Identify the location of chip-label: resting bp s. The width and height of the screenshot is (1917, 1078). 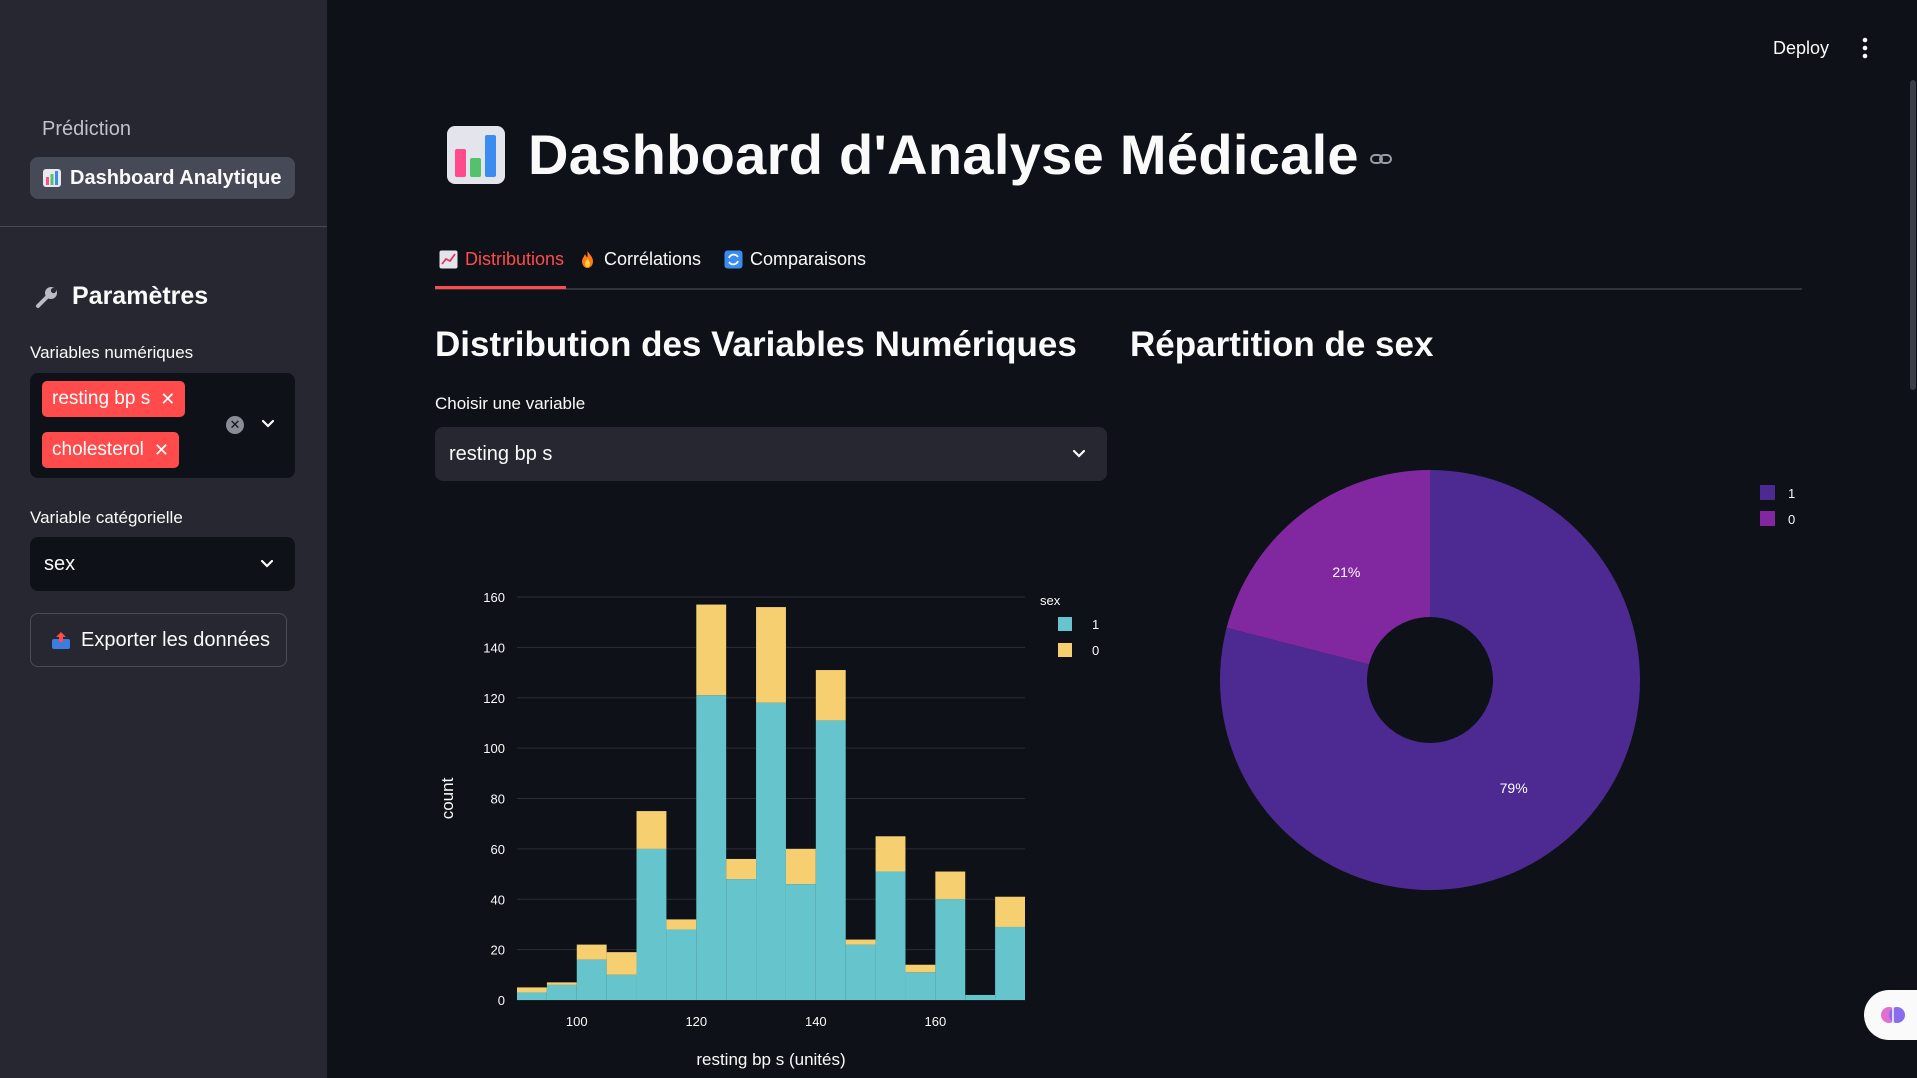
(101, 398).